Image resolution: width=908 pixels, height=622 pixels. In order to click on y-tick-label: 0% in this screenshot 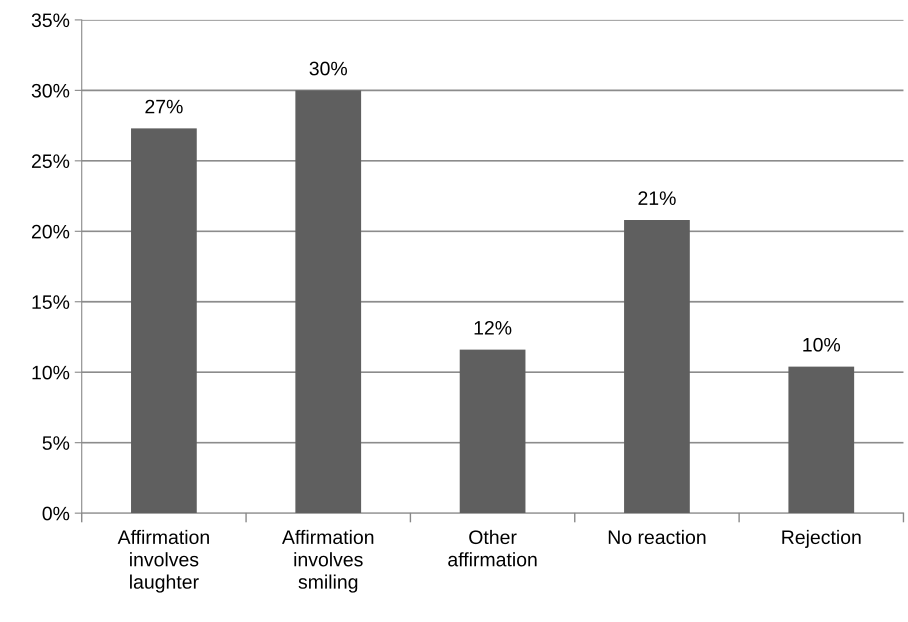, I will do `click(56, 513)`.